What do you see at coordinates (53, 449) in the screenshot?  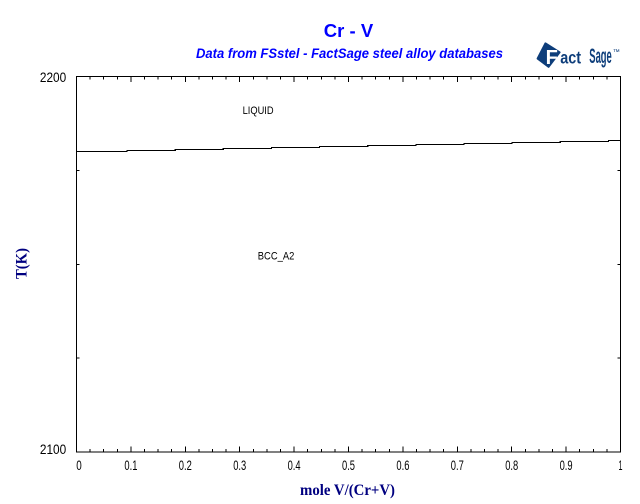 I see `svg-text: 2100` at bounding box center [53, 449].